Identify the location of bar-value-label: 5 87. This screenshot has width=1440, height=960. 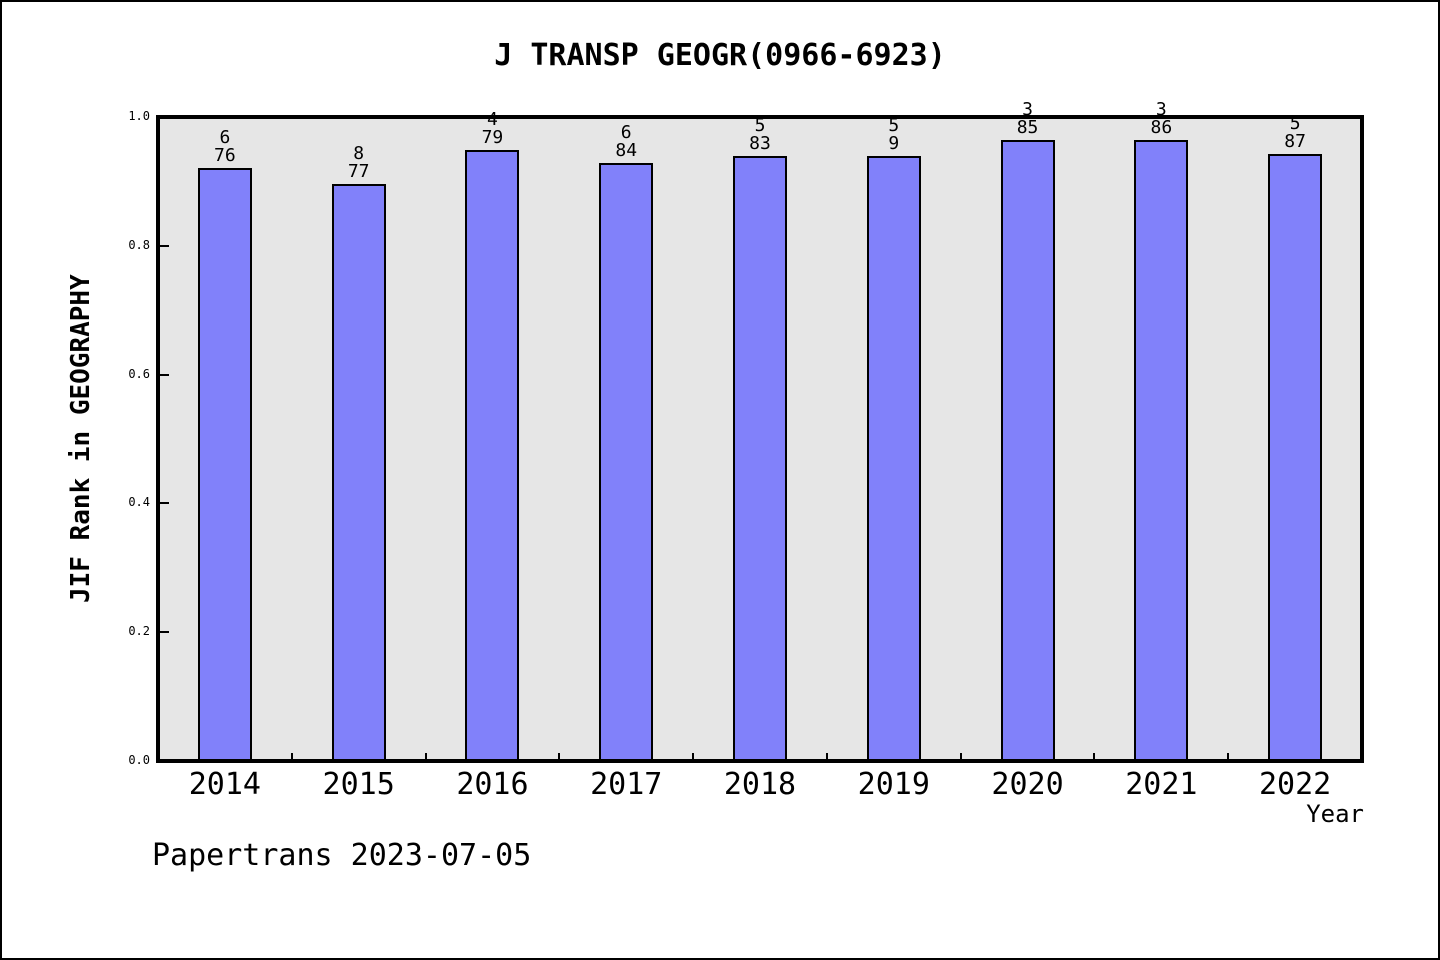
(1295, 133).